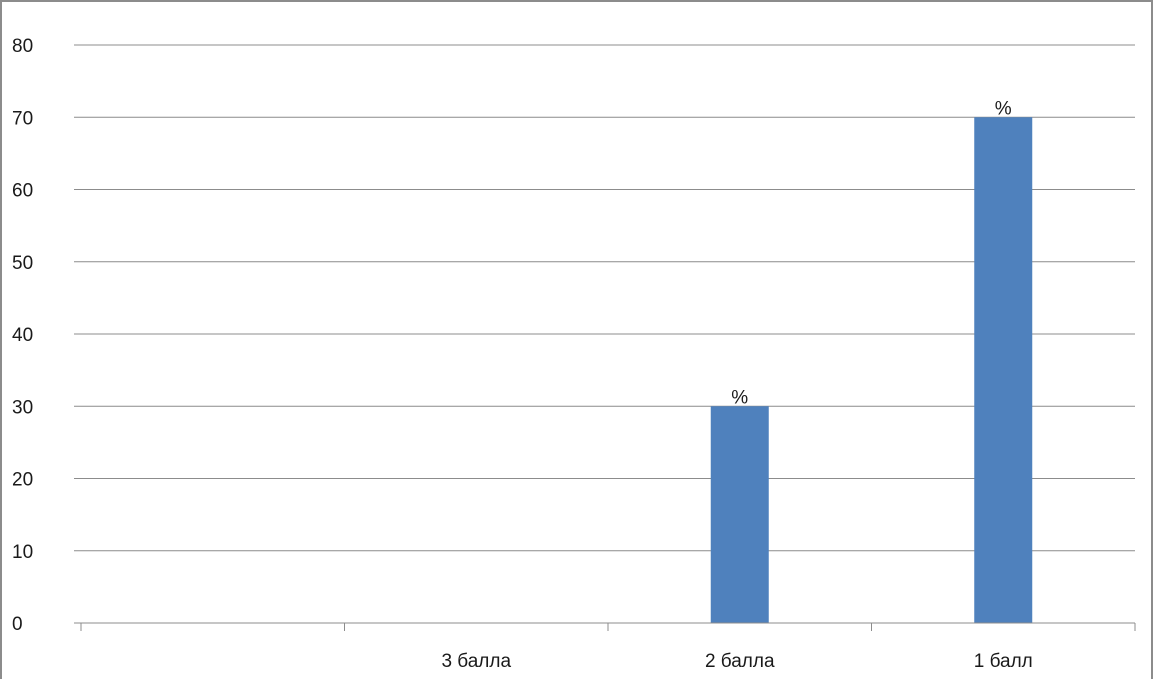 The width and height of the screenshot is (1153, 681). What do you see at coordinates (22, 191) in the screenshot?
I see `y-tick-label: 60` at bounding box center [22, 191].